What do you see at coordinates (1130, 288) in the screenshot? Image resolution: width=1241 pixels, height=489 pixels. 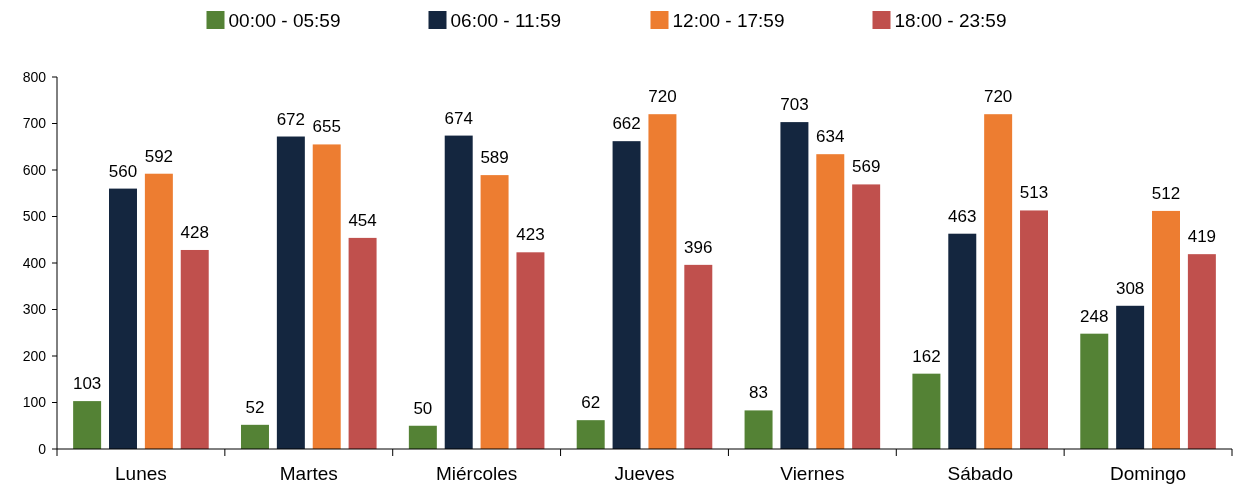 I see `data-label: 308` at bounding box center [1130, 288].